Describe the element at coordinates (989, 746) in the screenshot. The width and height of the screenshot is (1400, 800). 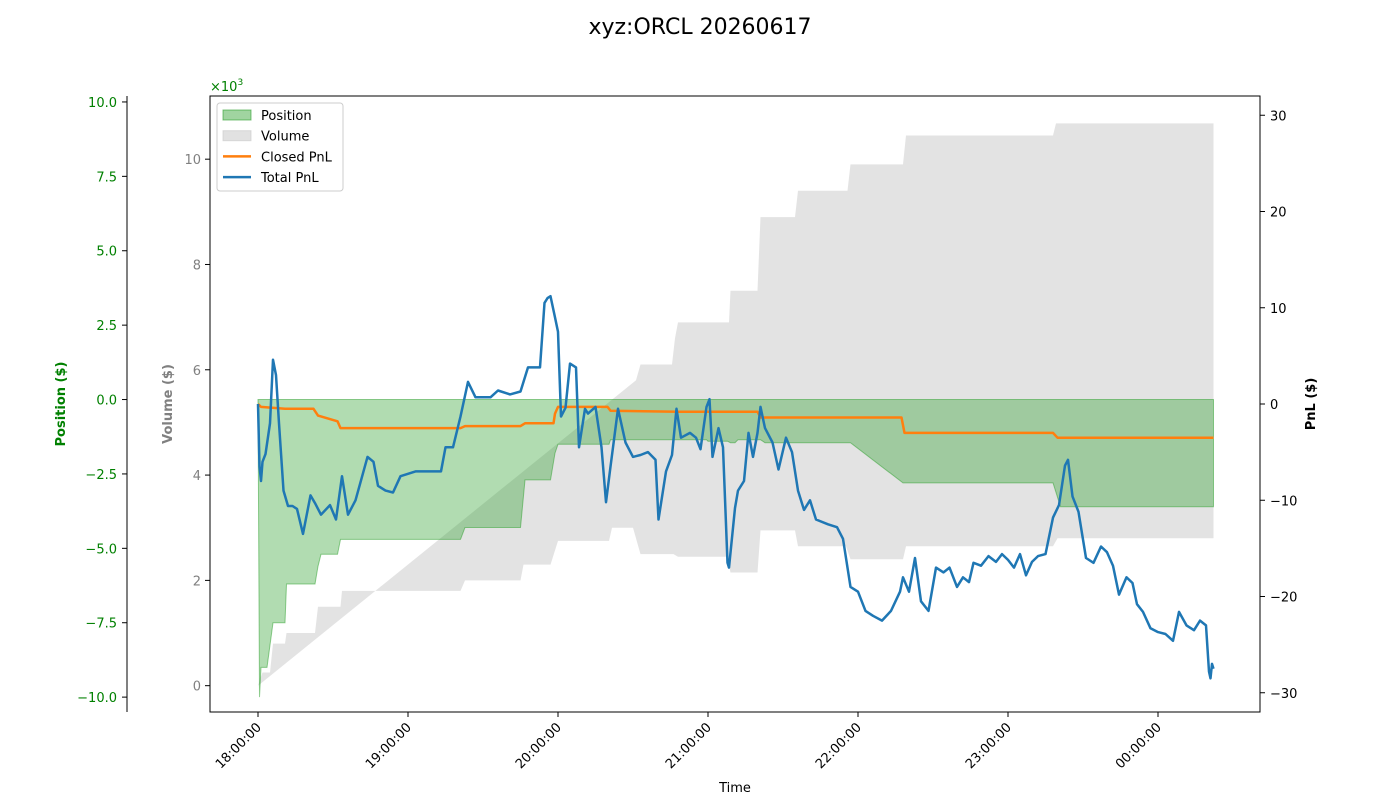
I see `x-tick-label: 23:00:00` at that location.